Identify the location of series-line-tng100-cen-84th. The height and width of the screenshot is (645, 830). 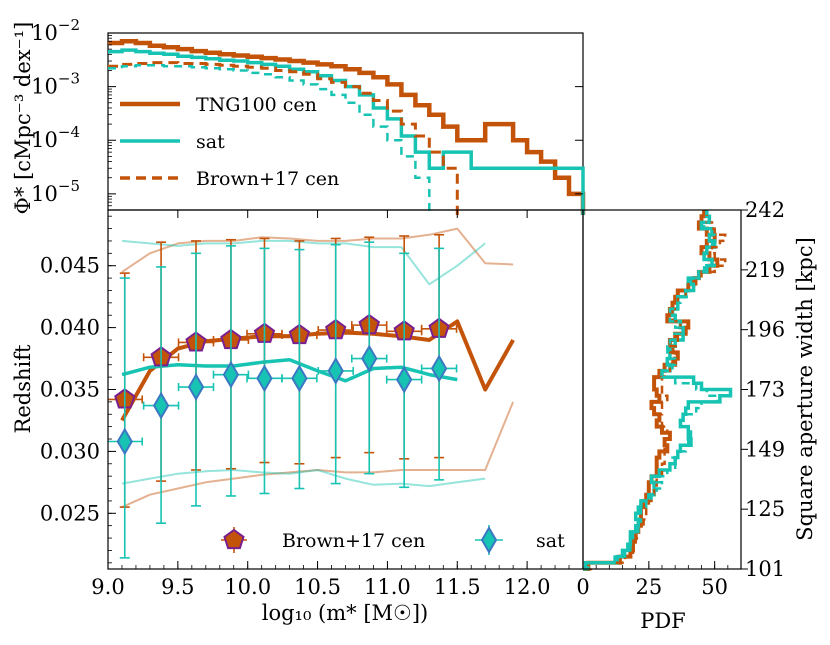
(317, 250).